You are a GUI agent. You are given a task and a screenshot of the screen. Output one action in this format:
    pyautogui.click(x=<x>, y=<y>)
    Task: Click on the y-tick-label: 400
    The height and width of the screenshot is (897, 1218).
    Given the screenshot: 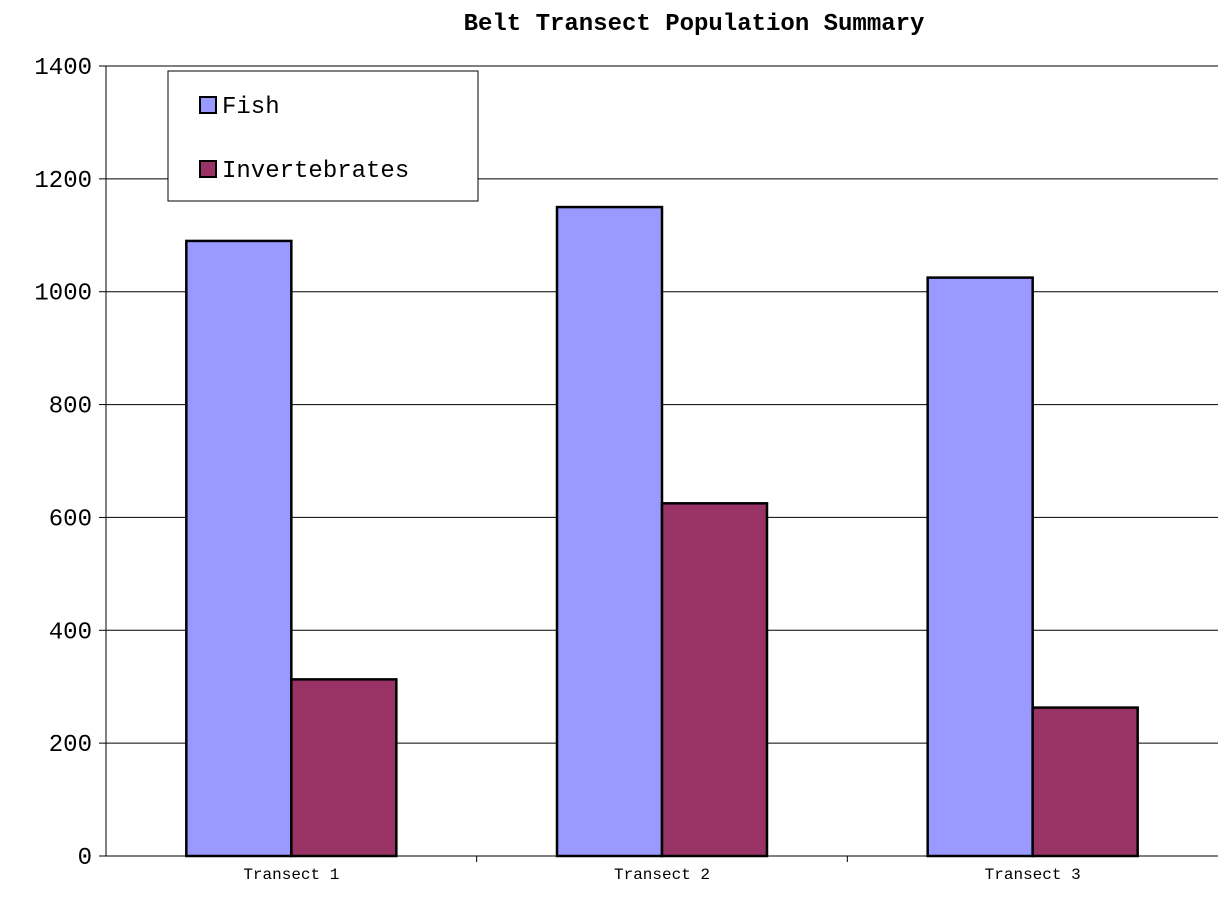 What is the action you would take?
    pyautogui.click(x=70, y=632)
    